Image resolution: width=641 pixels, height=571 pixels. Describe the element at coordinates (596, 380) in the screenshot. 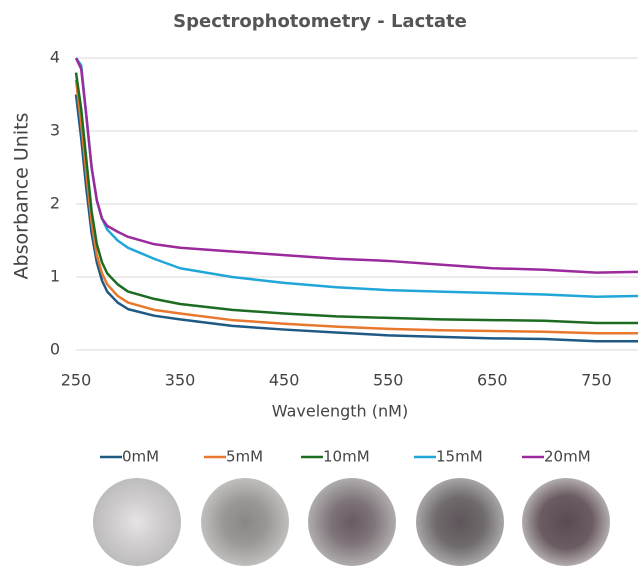

I see `x-tick-label: 750` at that location.